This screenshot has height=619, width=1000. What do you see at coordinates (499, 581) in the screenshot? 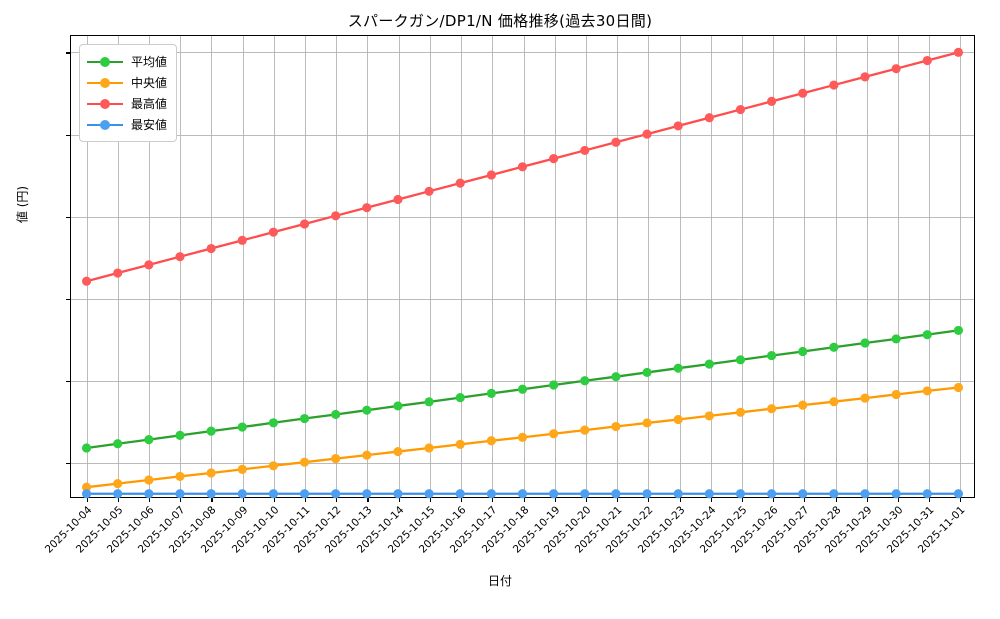
I see `x-axis-label: 日付` at bounding box center [499, 581].